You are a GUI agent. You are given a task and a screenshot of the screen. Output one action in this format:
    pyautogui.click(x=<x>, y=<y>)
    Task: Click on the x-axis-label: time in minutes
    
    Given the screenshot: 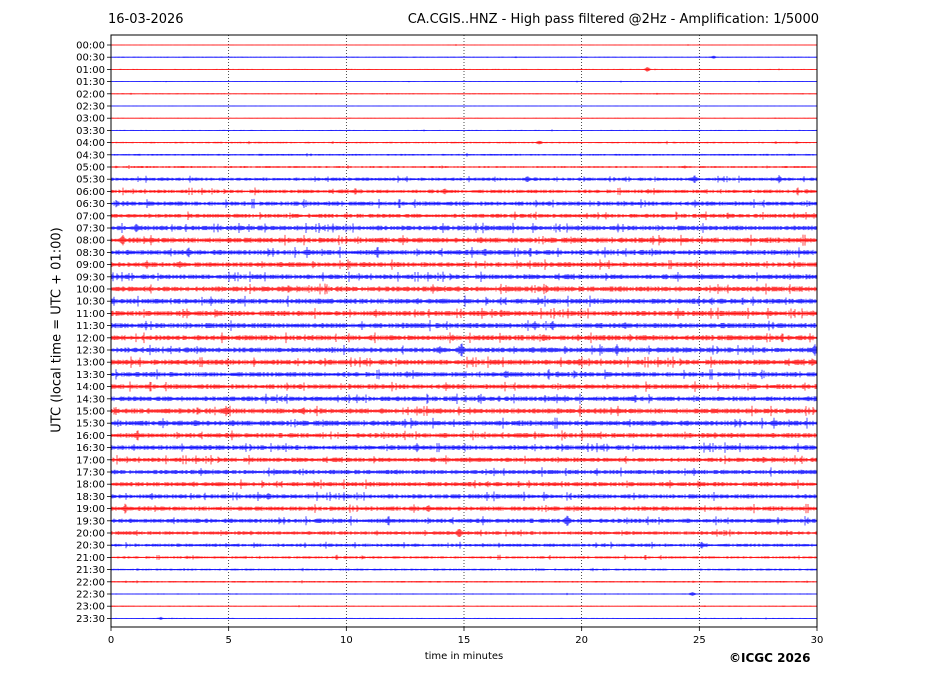 What is the action you would take?
    pyautogui.click(x=464, y=656)
    